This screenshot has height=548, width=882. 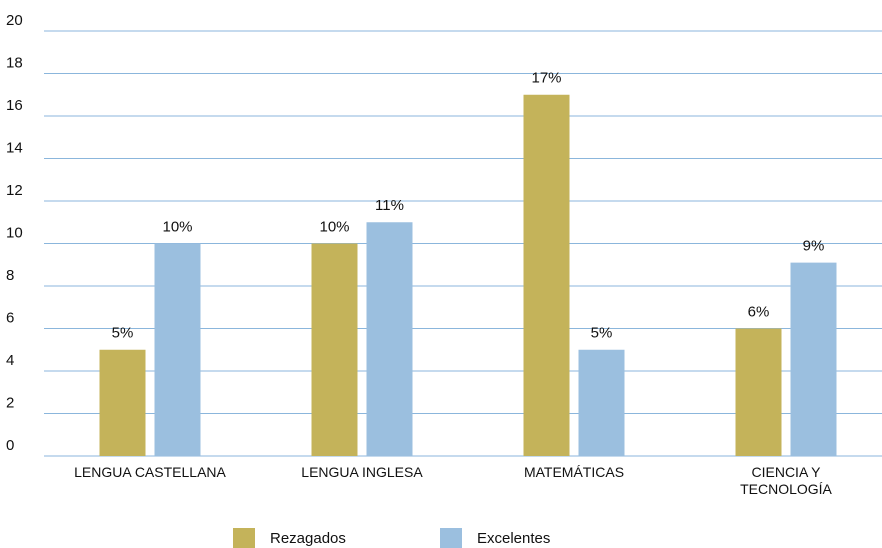 What do you see at coordinates (10, 402) in the screenshot?
I see `y-tick-label: 2` at bounding box center [10, 402].